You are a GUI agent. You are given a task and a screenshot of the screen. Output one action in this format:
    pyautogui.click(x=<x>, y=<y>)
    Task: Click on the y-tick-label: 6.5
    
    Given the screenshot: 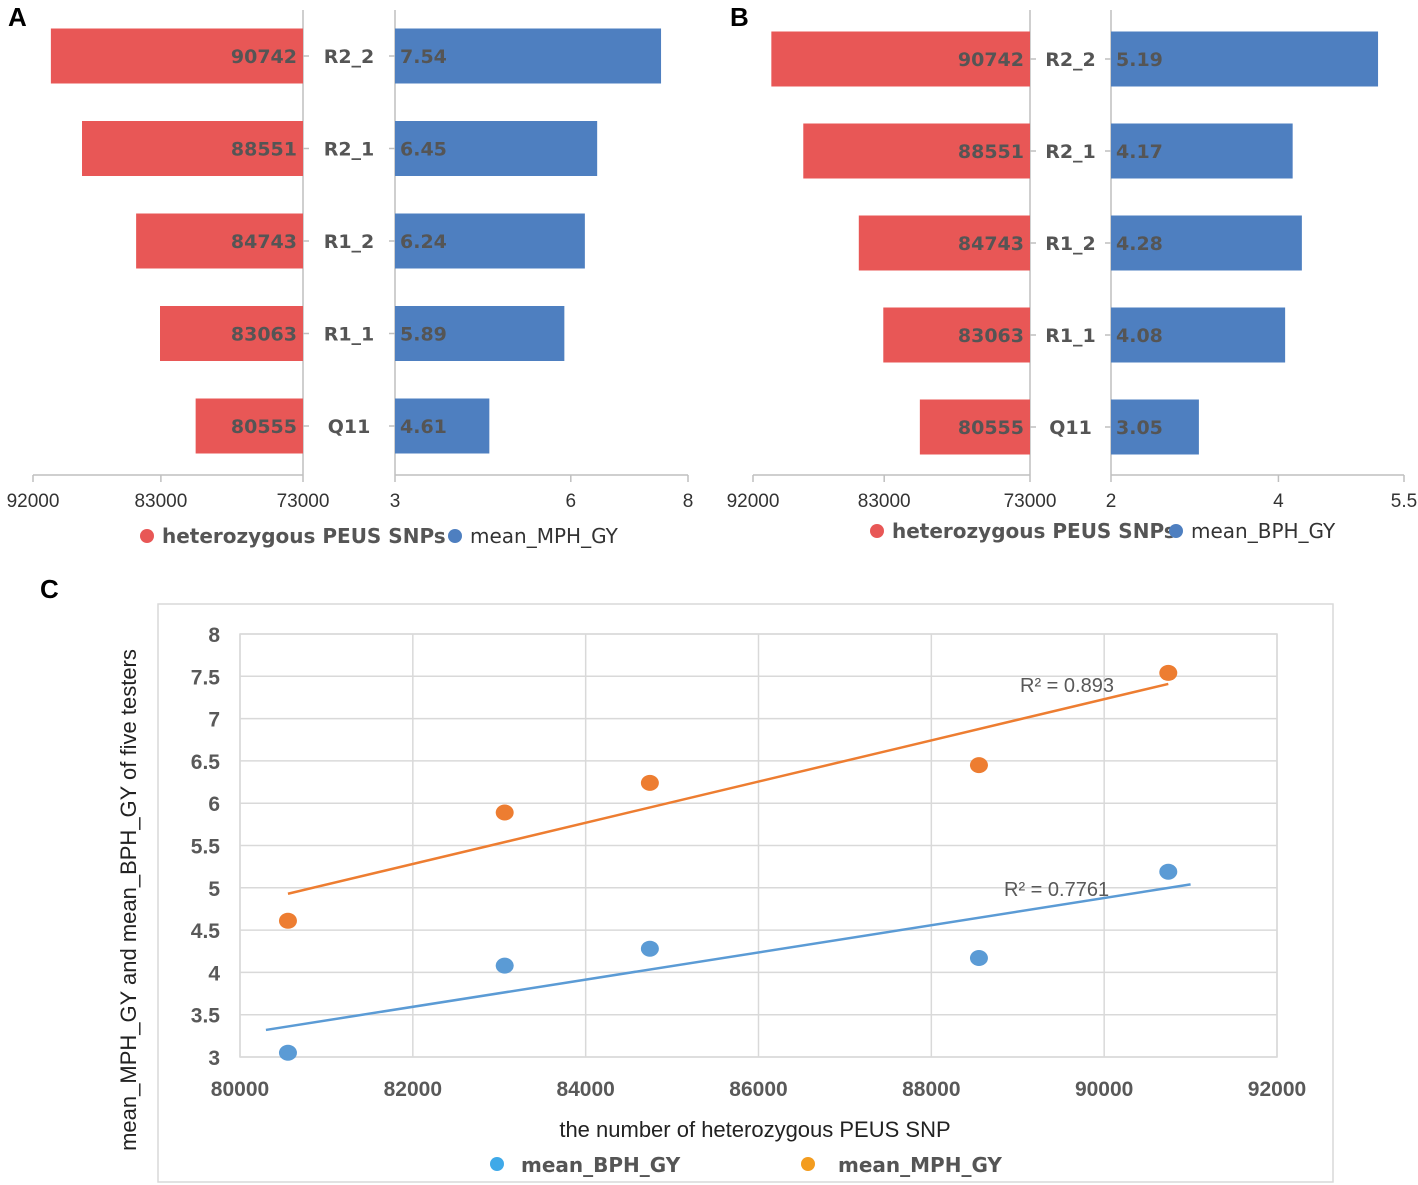 What is the action you would take?
    pyautogui.click(x=206, y=762)
    